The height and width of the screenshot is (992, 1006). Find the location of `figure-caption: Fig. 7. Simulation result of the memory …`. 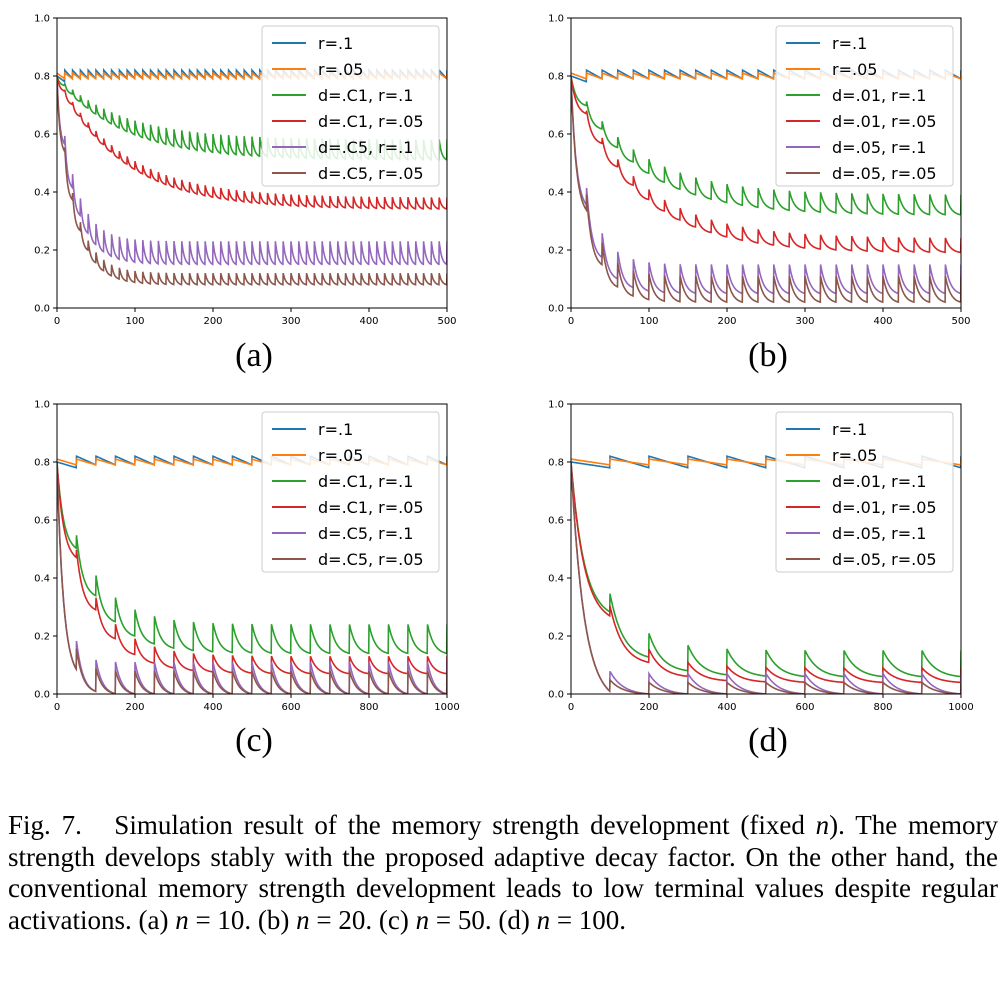

figure-caption: Fig. 7. Simulation result of the memory … is located at coordinates (503, 873).